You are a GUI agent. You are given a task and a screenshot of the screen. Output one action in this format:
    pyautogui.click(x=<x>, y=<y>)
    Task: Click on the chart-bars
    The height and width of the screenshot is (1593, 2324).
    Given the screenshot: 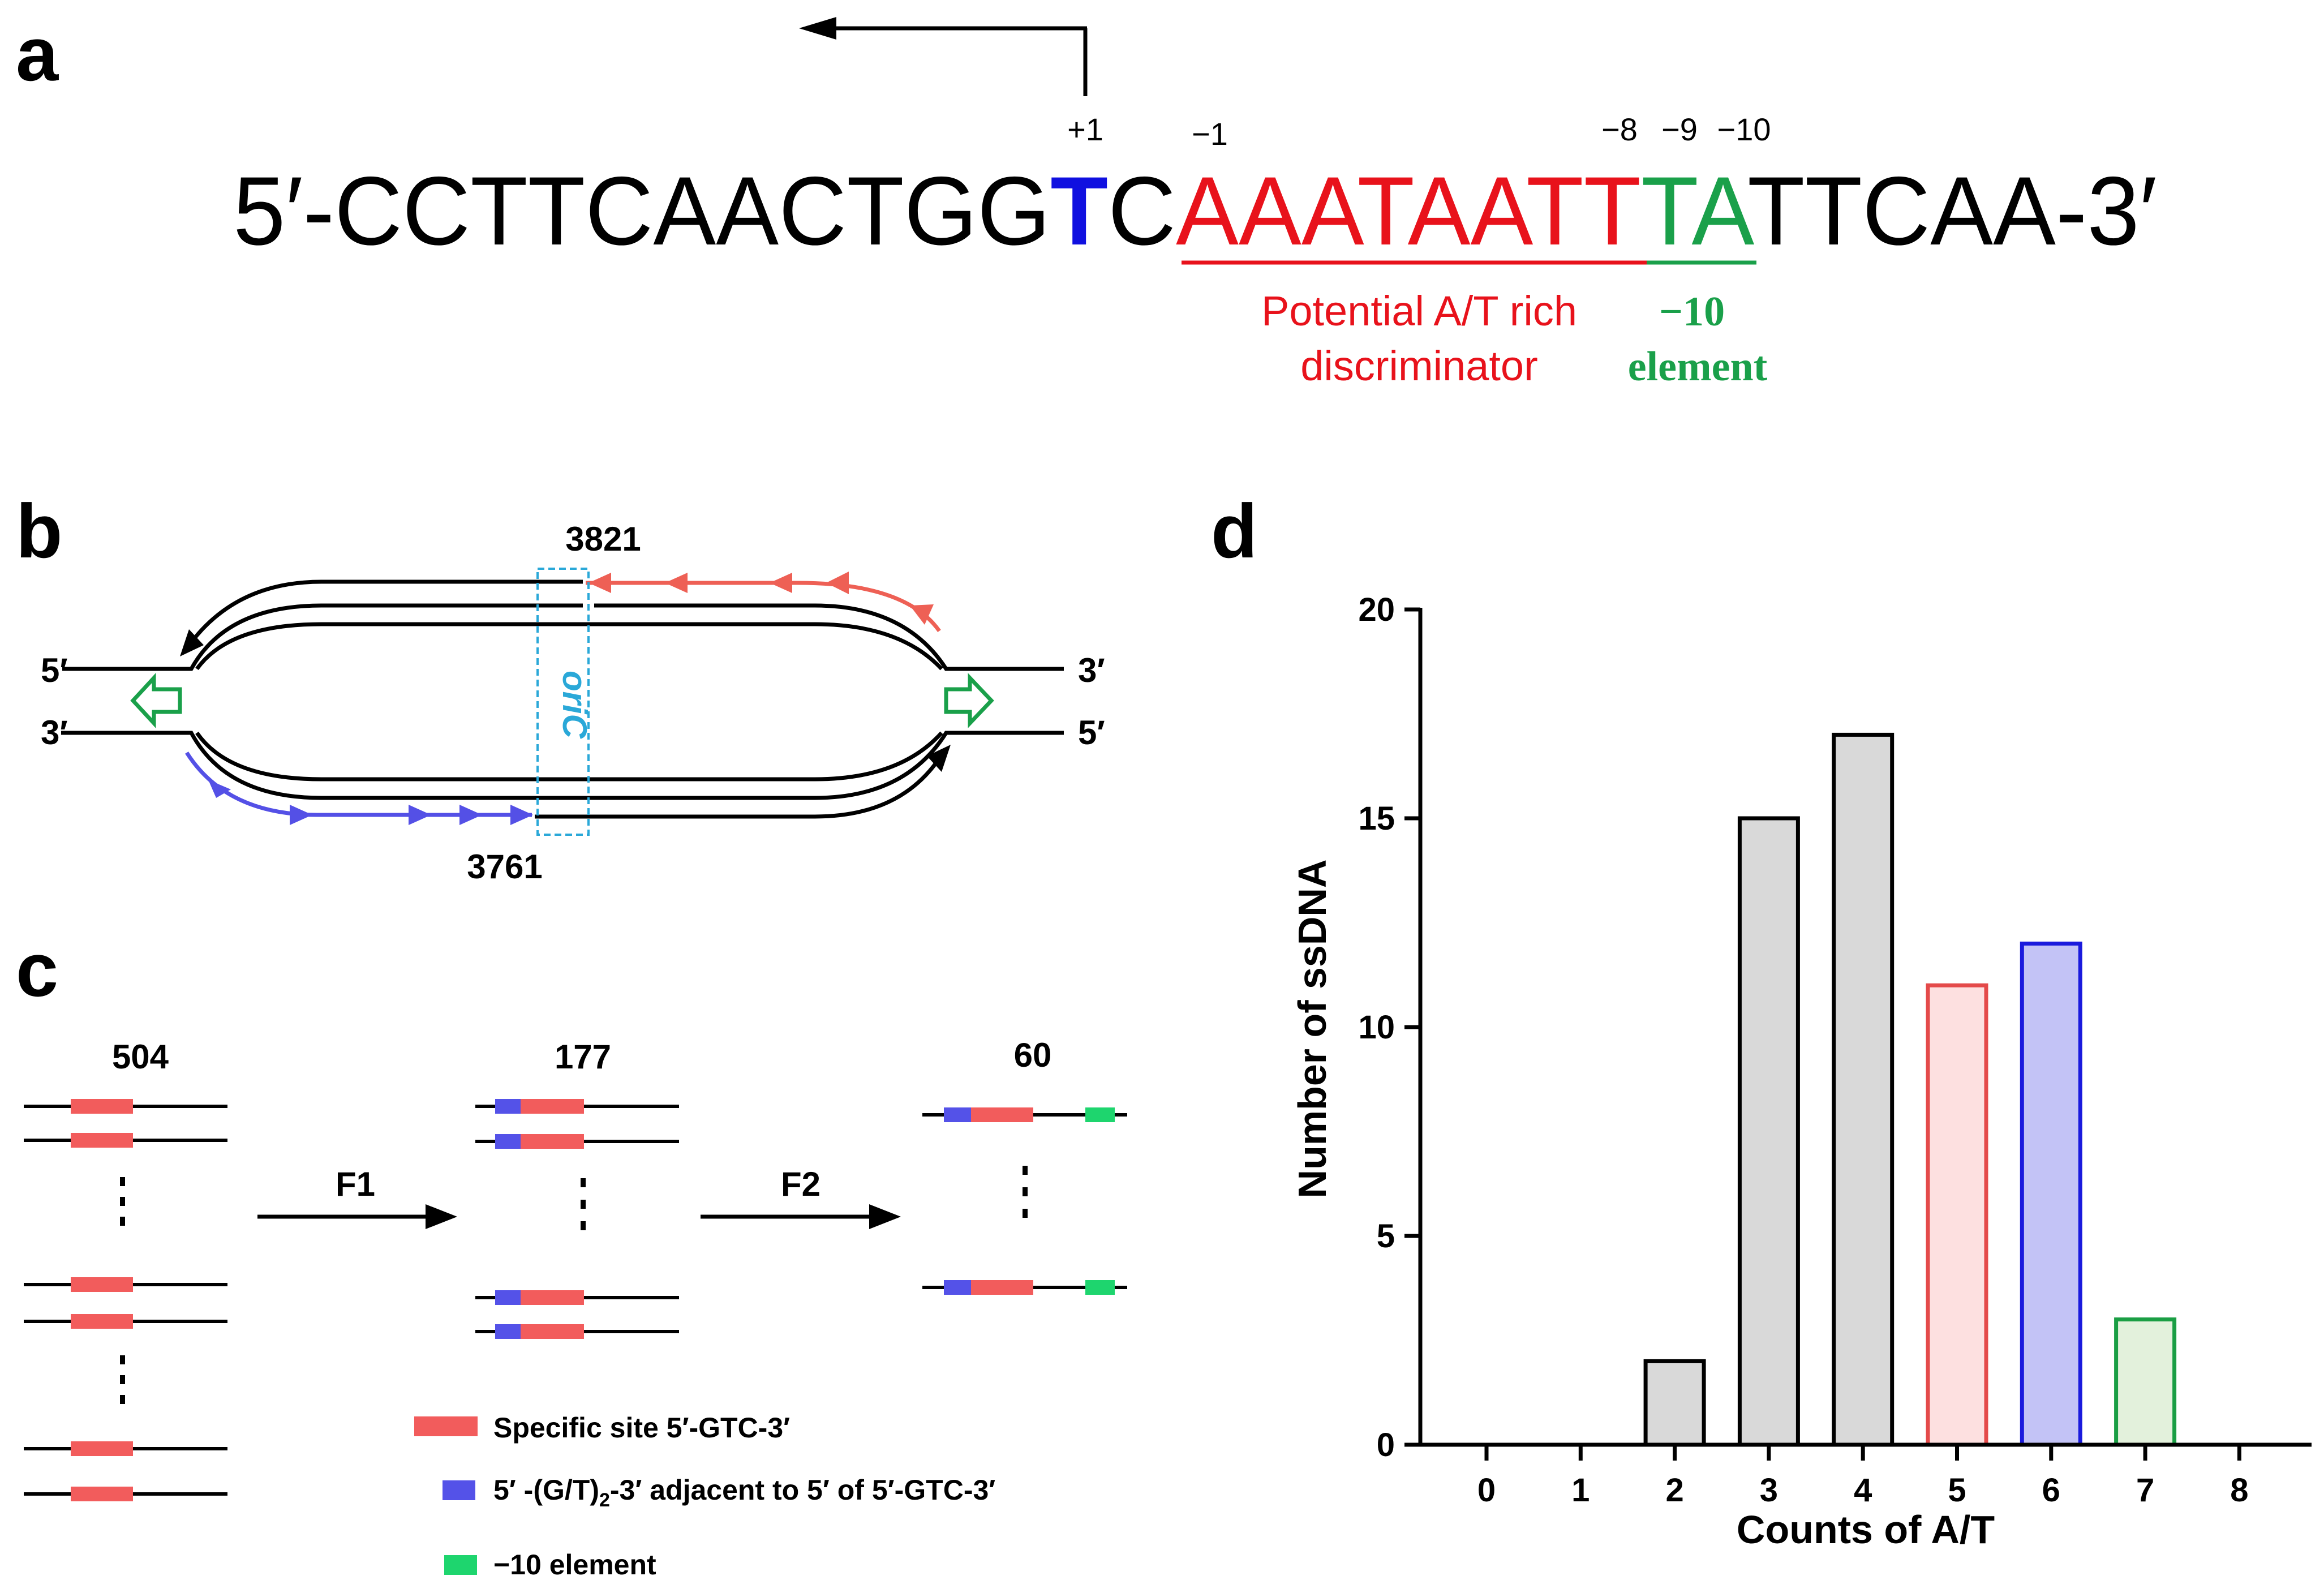 What is the action you would take?
    pyautogui.click(x=1910, y=1089)
    